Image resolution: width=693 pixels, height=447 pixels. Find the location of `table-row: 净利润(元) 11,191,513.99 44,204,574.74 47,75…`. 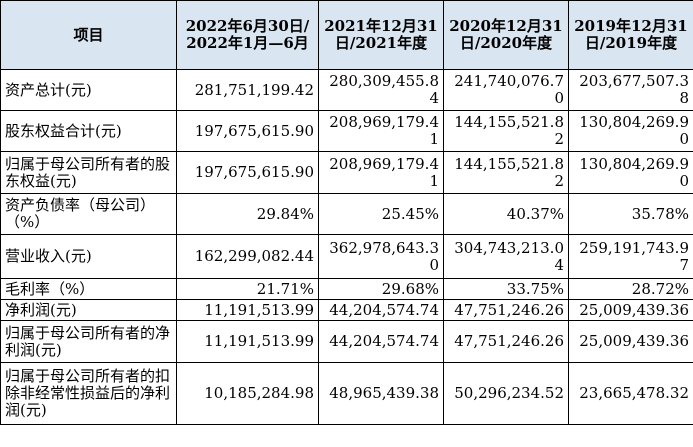

table-row: 净利润(元) 11,191,513.99 44,204,574.74 47,75… is located at coordinates (346, 310).